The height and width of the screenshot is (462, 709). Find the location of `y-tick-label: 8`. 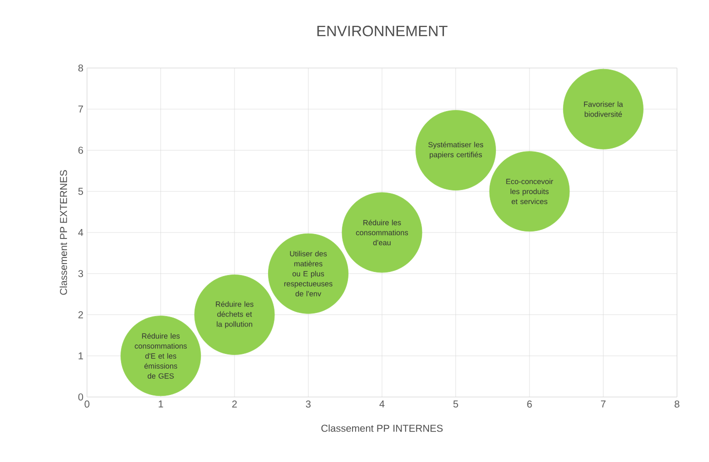

y-tick-label: 8 is located at coordinates (81, 68).